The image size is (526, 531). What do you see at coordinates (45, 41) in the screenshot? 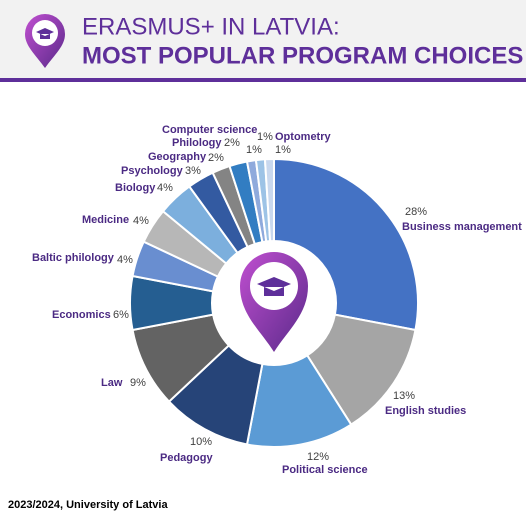
I see `header-pin-icon` at bounding box center [45, 41].